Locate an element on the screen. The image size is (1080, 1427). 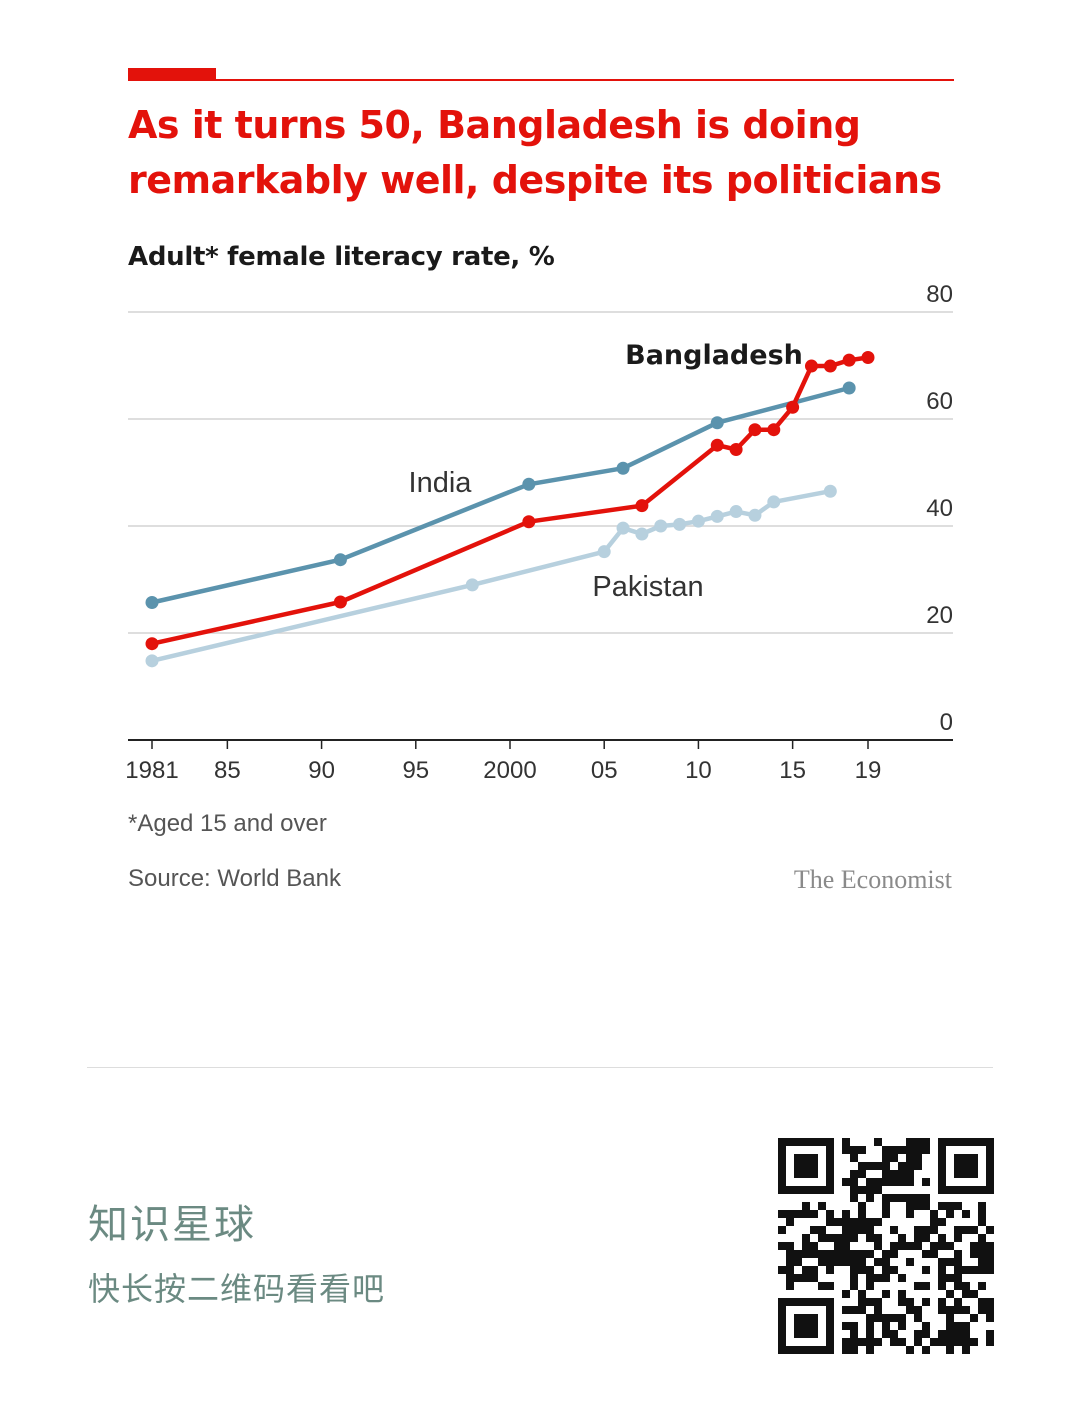
x-tick-label: 85 is located at coordinates (227, 770).